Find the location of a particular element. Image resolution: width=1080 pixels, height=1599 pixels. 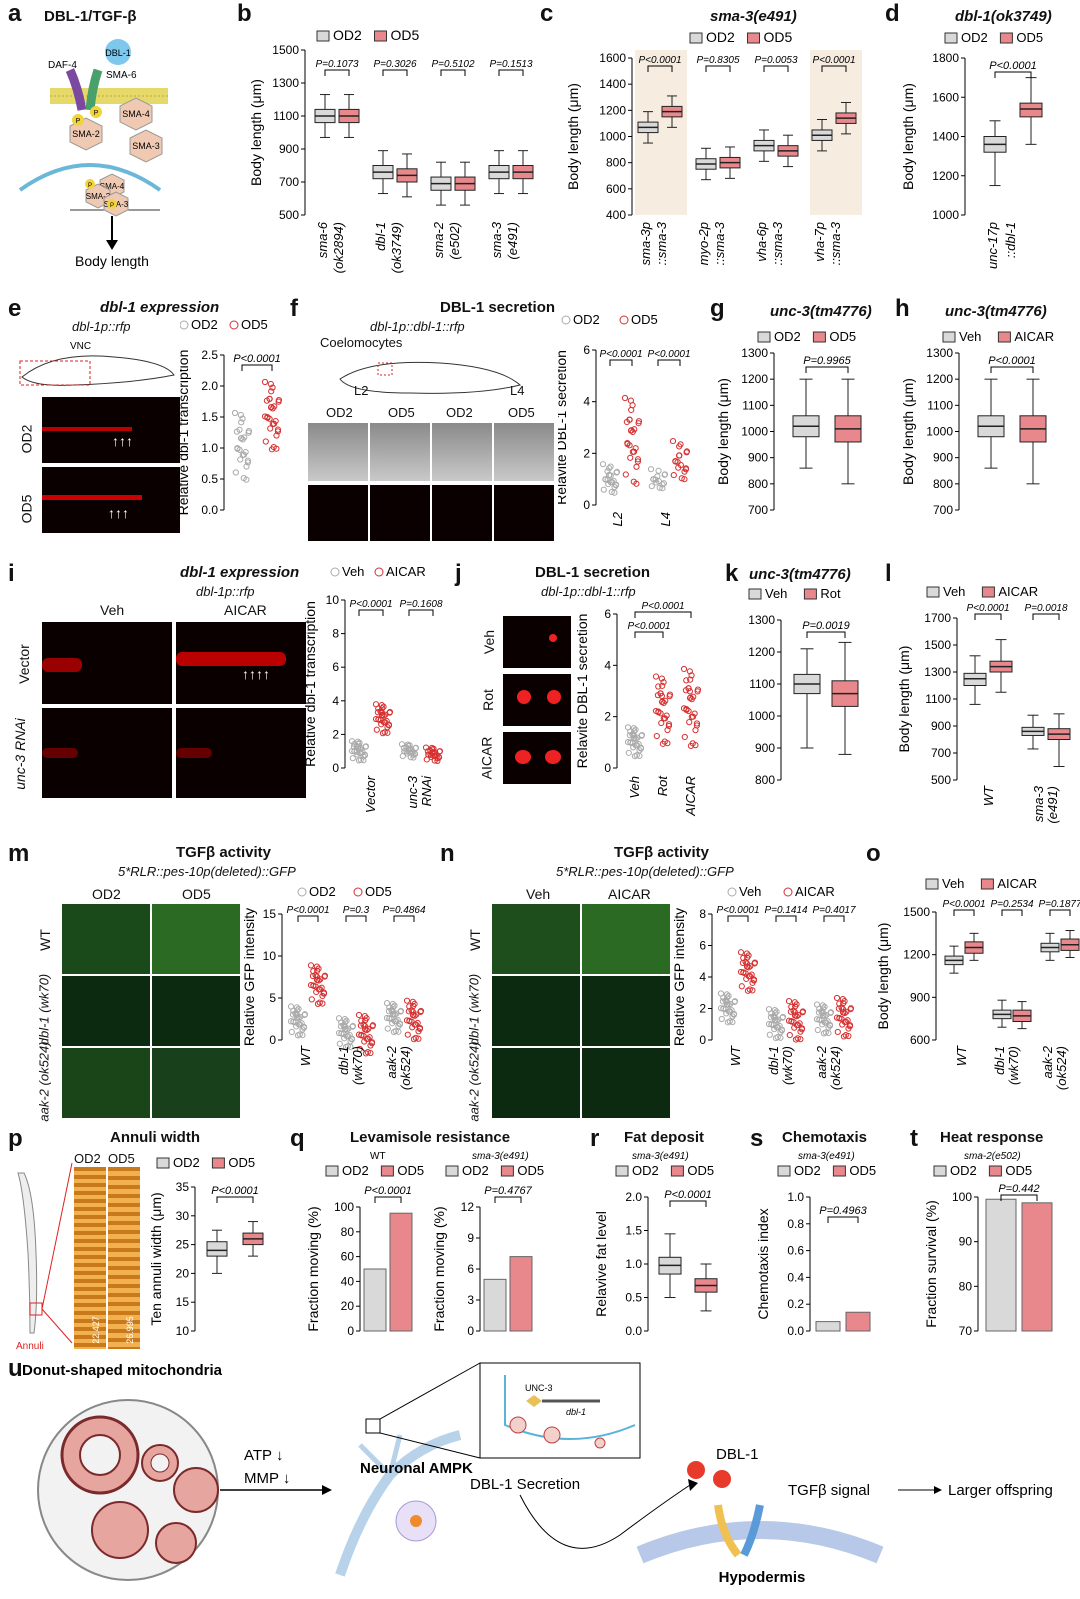

p-value: P=0.4864 is located at coordinates (404, 910).